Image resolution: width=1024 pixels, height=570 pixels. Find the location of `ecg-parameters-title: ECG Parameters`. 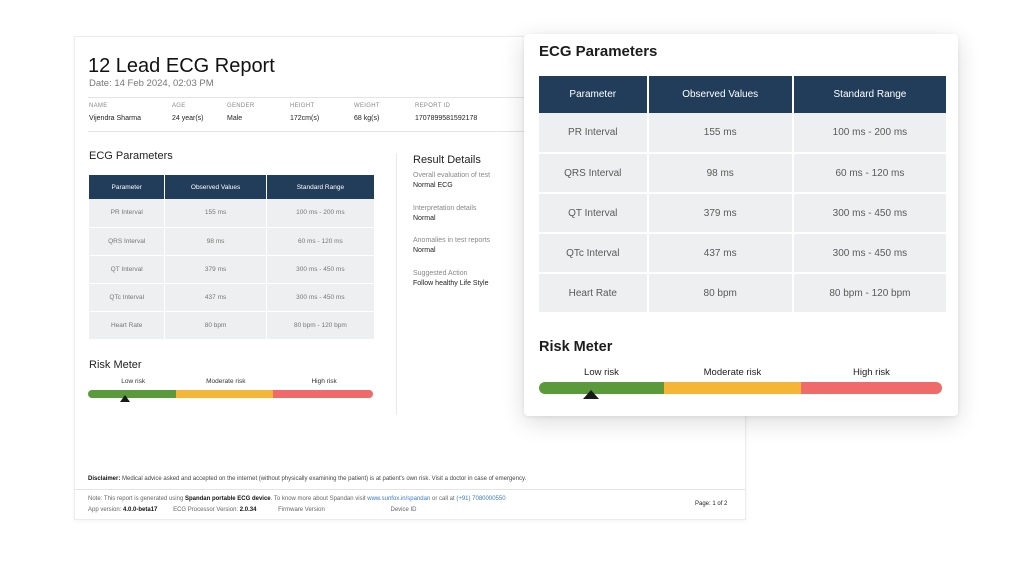

ecg-parameters-title: ECG Parameters is located at coordinates (131, 156).